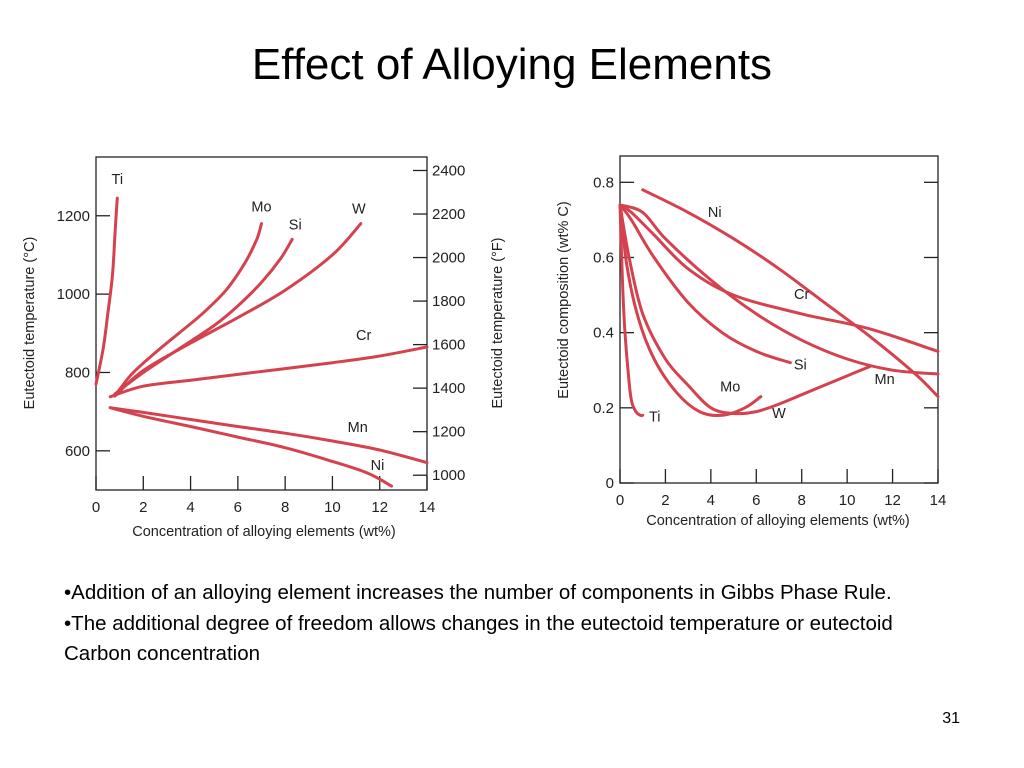 The image size is (1024, 768). I want to click on y-axis-label: Eutectoid temperature (°C), so click(30, 323).